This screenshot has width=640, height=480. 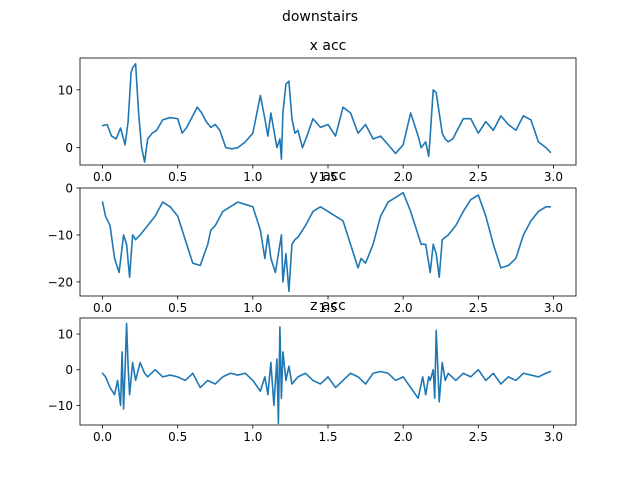 I want to click on subplot-title-2: y acc, so click(x=328, y=176).